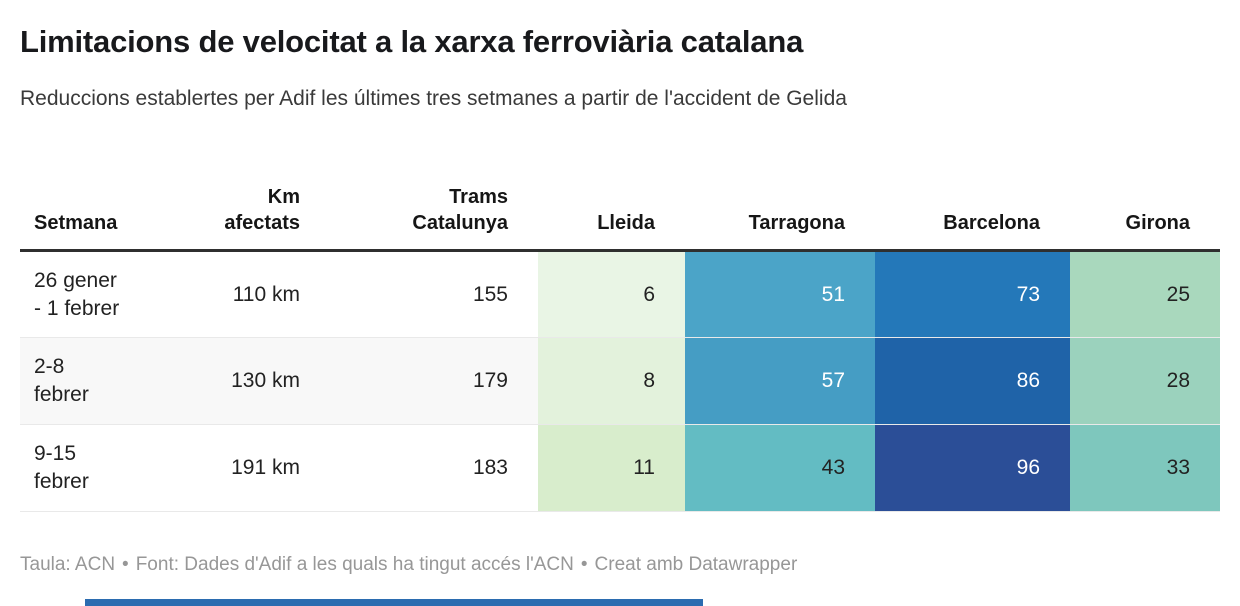  Describe the element at coordinates (112, 468) in the screenshot. I see `week-cell: 9-15 febrer` at that location.